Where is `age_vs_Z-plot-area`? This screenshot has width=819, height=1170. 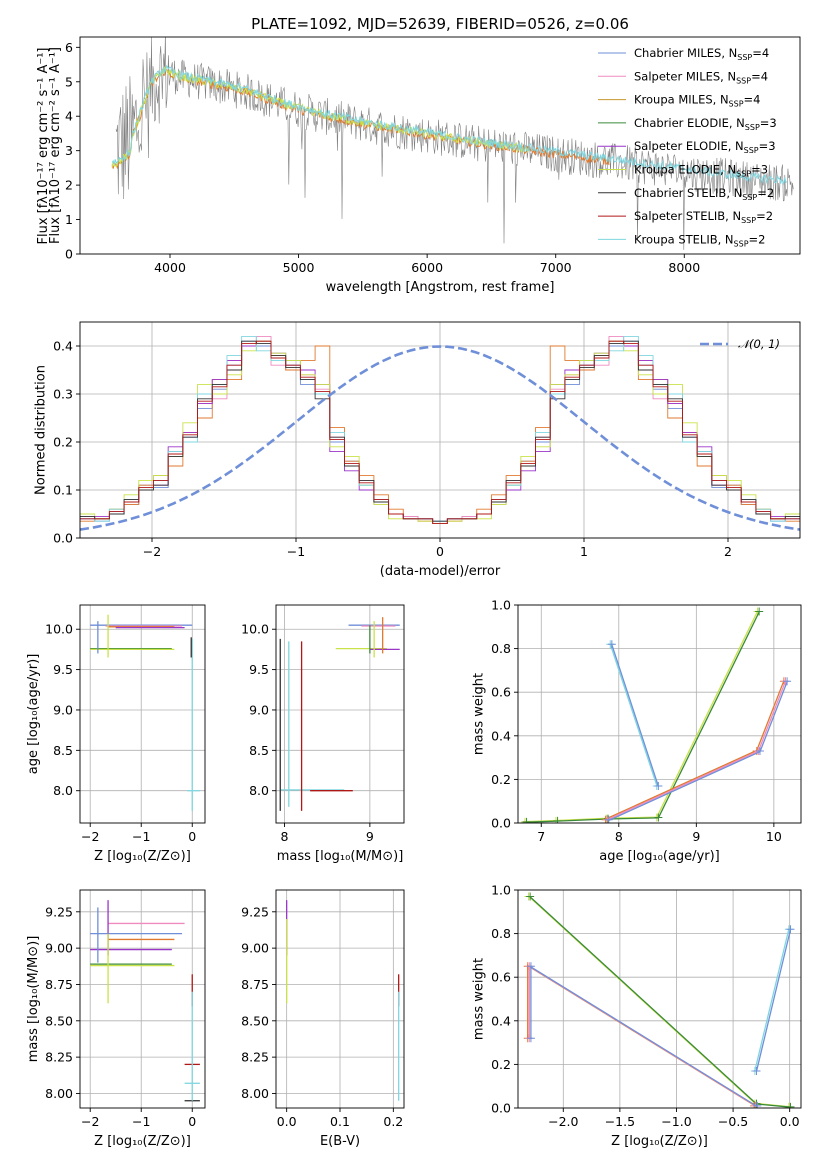 age_vs_Z-plot-area is located at coordinates (145, 712).